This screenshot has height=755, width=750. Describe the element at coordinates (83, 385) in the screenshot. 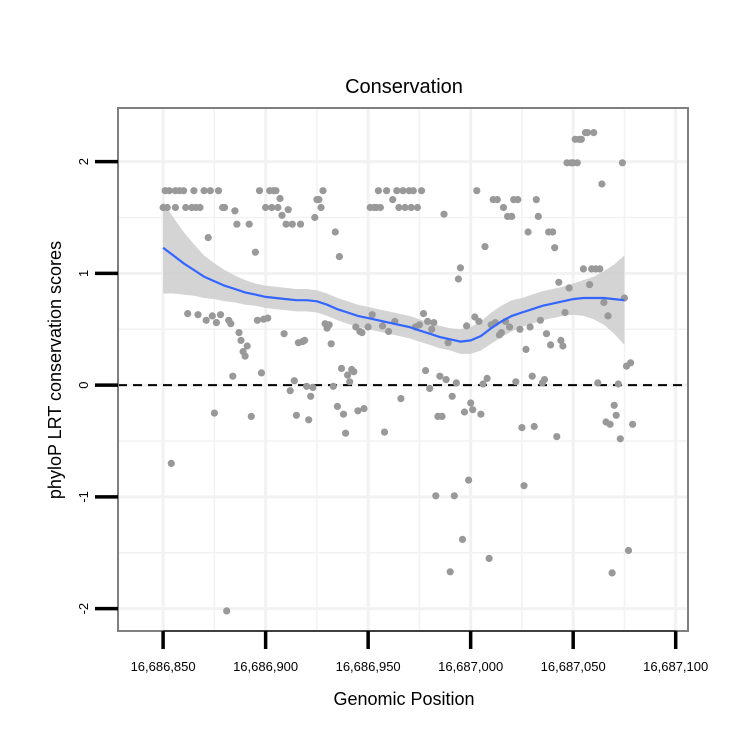

I see `y-tick-label: 0` at that location.